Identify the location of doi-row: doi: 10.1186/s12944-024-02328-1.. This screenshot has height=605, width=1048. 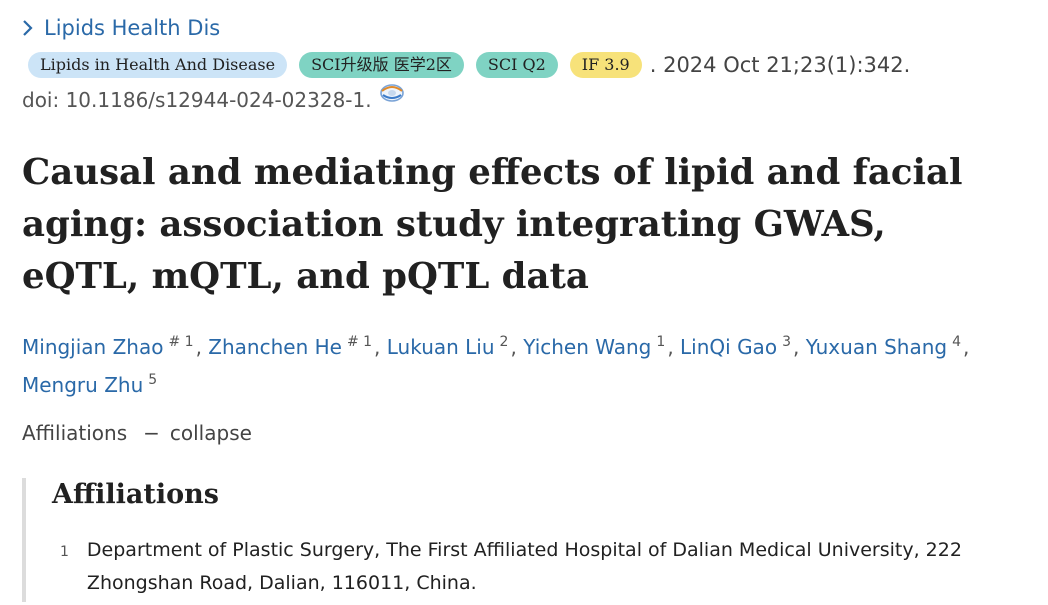
(214, 98).